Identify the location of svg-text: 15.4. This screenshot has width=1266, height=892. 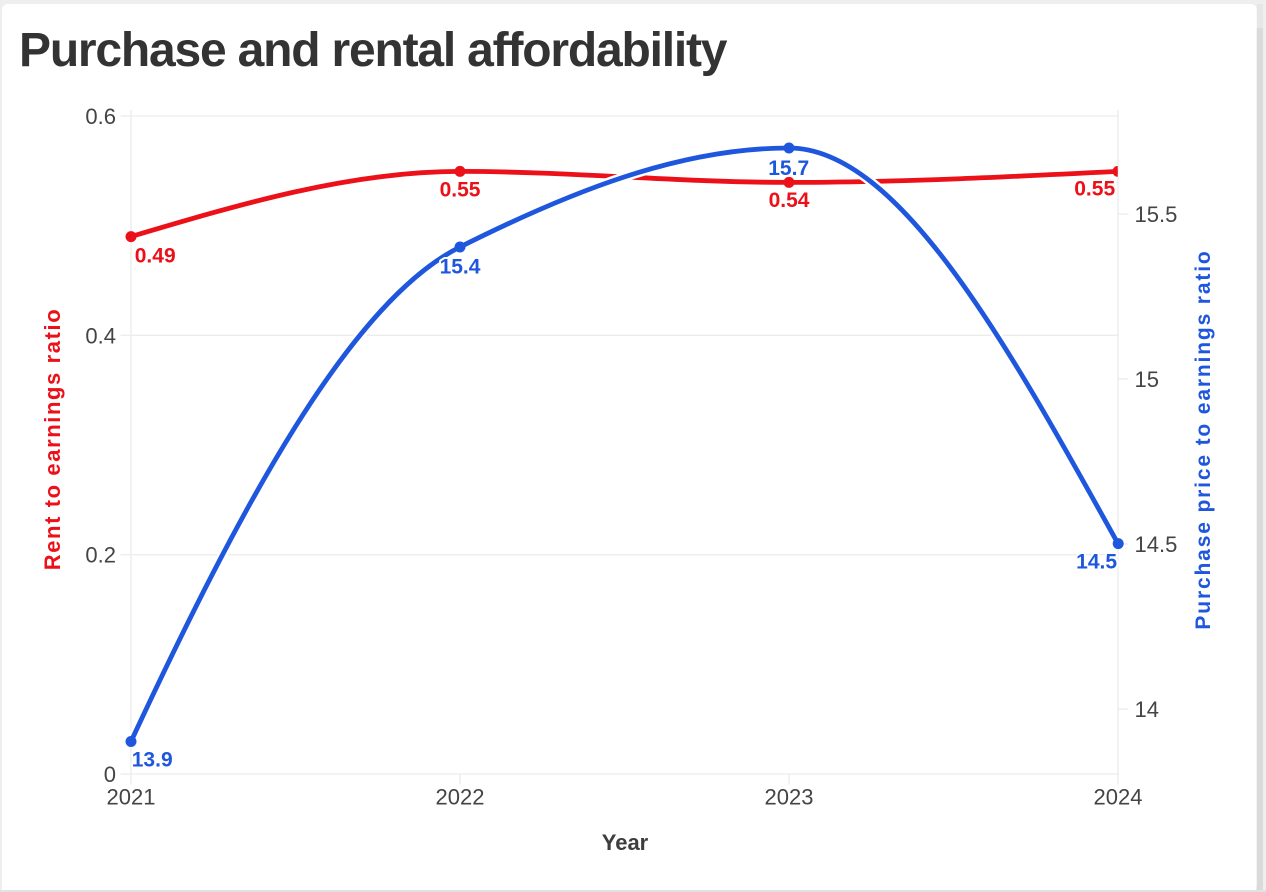
(460, 267).